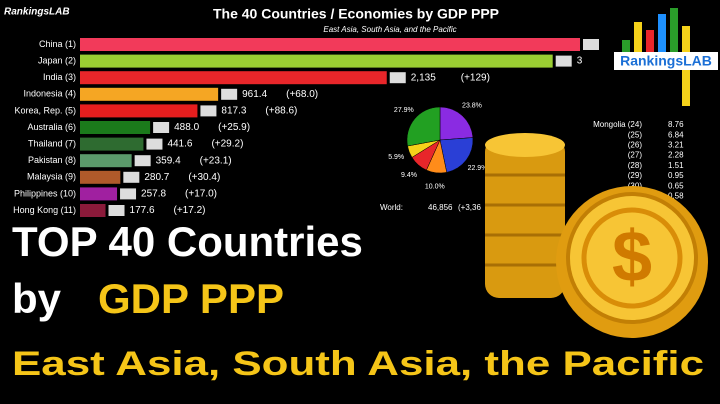 The width and height of the screenshot is (720, 404). What do you see at coordinates (168, 160) in the screenshot?
I see `value-label: 359.4` at bounding box center [168, 160].